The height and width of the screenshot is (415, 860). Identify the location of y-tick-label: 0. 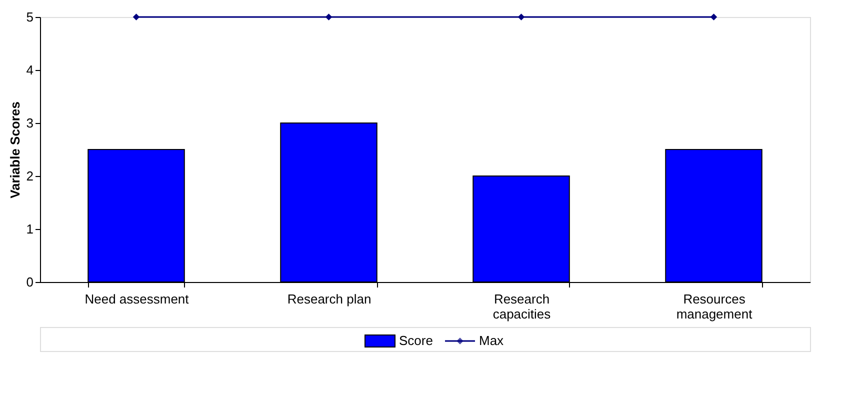
(30, 282).